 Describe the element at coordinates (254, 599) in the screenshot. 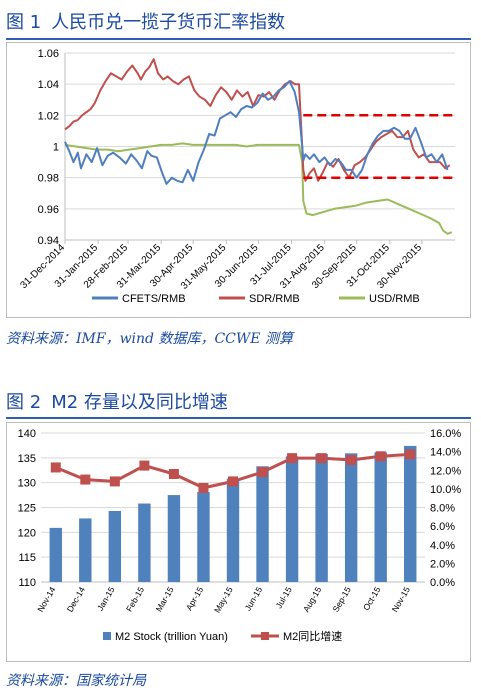

I see `x-tick-label: Jun-15` at that location.